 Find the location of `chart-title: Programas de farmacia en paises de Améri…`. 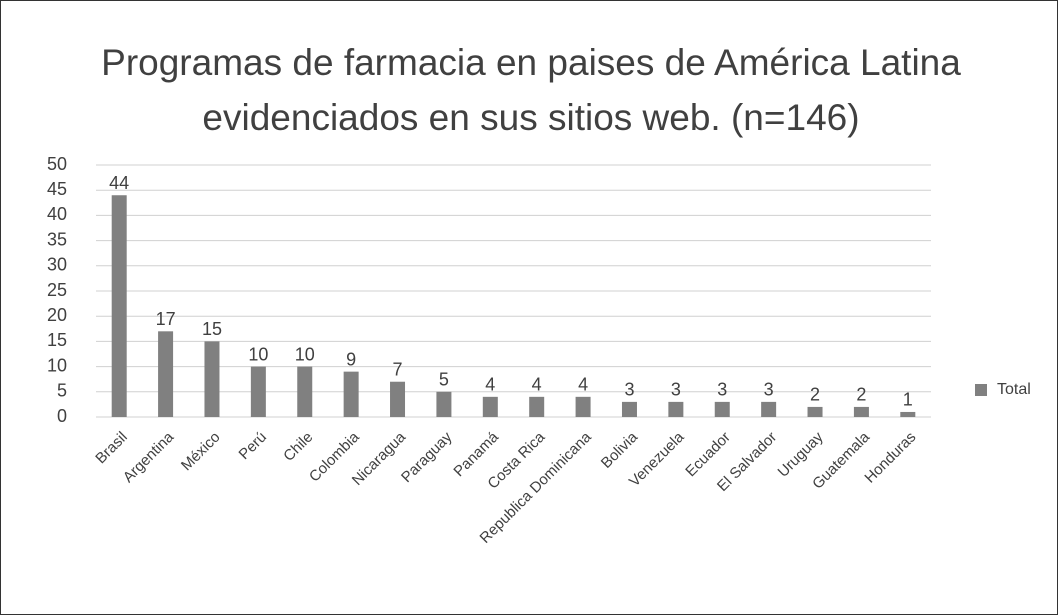

chart-title: Programas de farmacia en paises de Améri… is located at coordinates (531, 90).